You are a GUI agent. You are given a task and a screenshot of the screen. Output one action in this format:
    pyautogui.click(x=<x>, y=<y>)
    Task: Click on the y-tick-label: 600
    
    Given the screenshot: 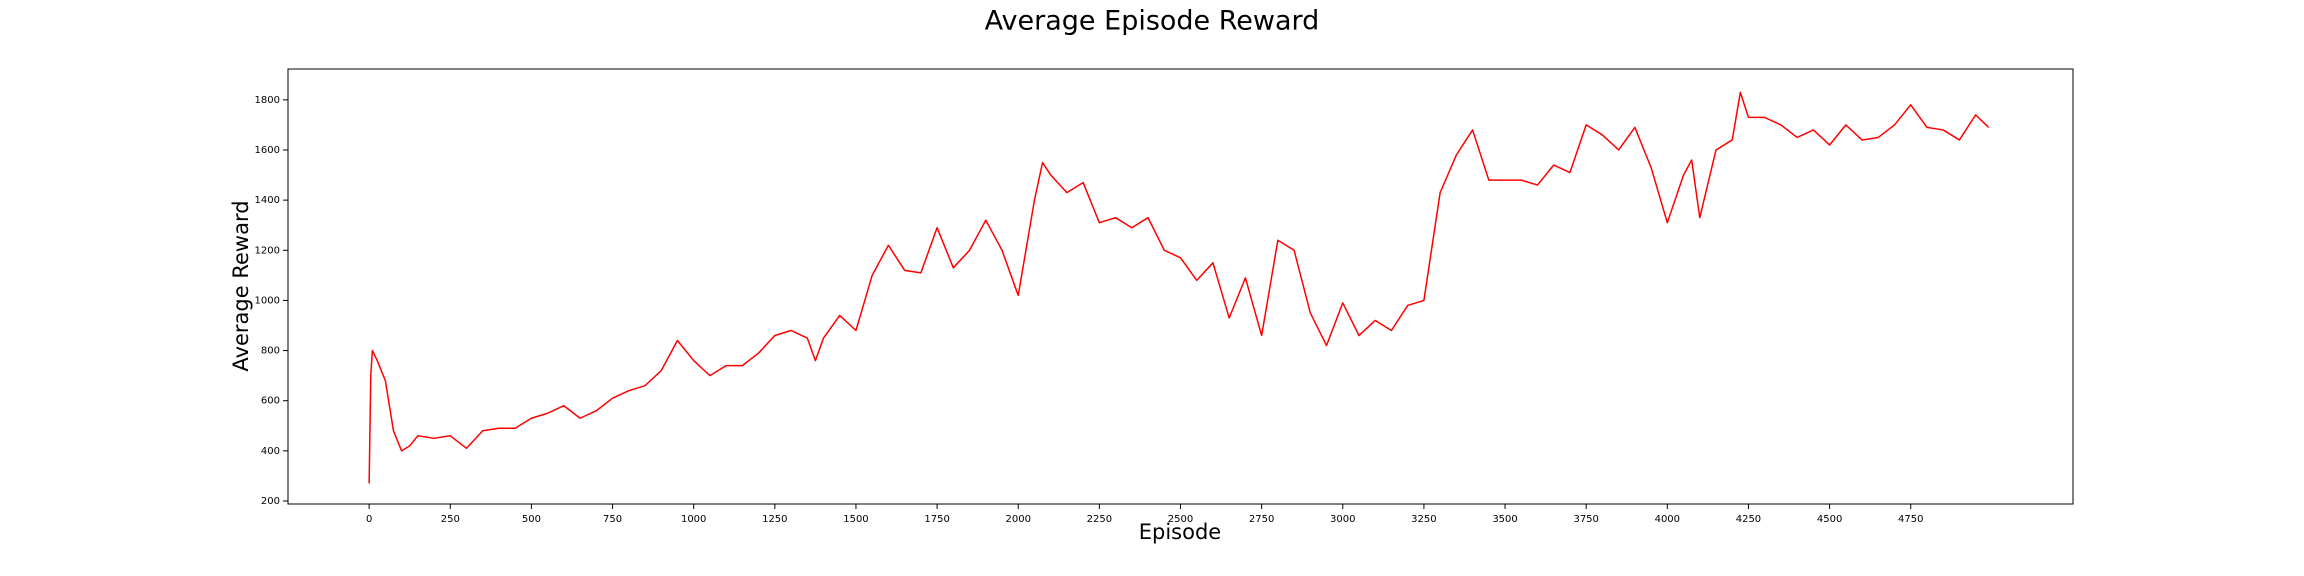 What is the action you would take?
    pyautogui.click(x=270, y=401)
    